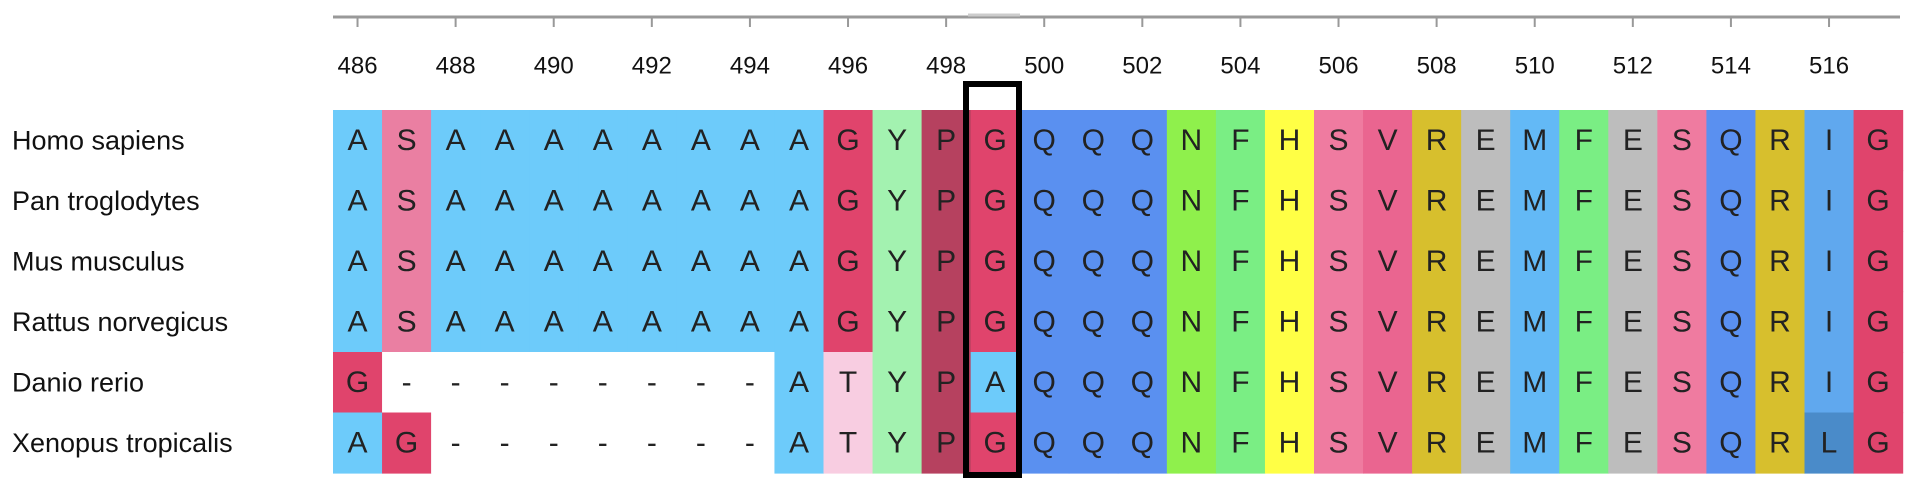  I want to click on species-name: Xenopus tropicalis, so click(122, 443).